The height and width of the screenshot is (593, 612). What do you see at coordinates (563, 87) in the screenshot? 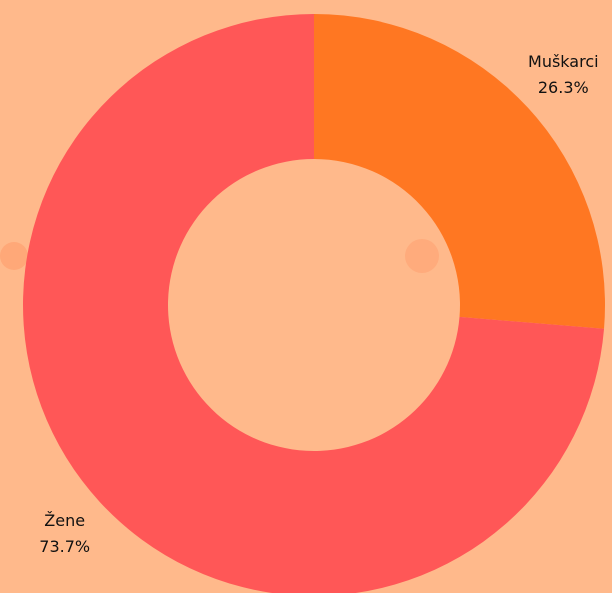
I see `segment-value-label: 26.3%` at bounding box center [563, 87].